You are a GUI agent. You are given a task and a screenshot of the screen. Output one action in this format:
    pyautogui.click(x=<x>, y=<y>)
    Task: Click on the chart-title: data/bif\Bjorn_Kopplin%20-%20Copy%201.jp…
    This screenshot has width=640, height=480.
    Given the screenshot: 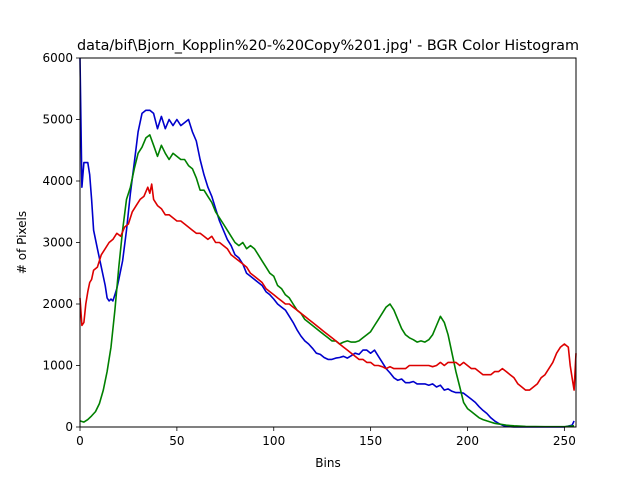 What is the action you would take?
    pyautogui.click(x=328, y=46)
    